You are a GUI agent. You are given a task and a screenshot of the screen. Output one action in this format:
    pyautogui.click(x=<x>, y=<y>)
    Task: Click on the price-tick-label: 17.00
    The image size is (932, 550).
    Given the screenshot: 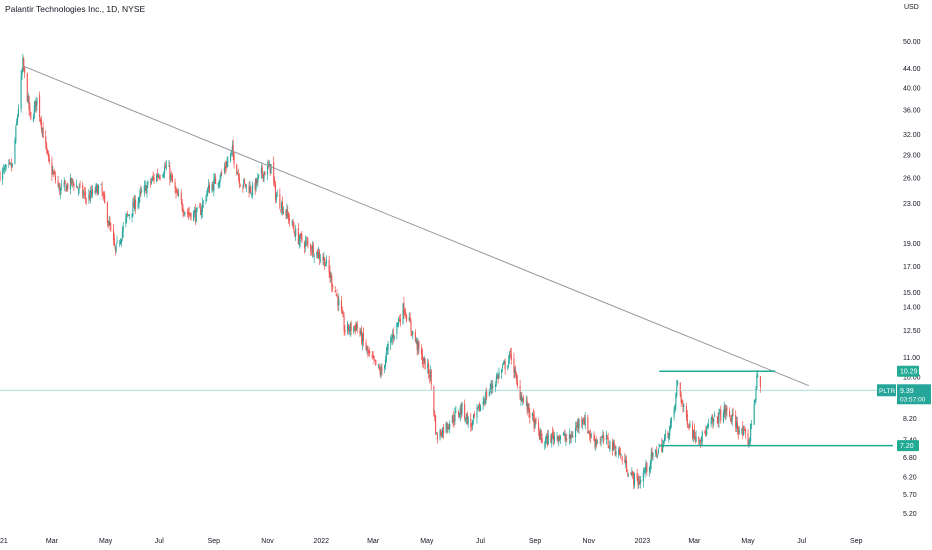 What is the action you would take?
    pyautogui.click(x=912, y=267)
    